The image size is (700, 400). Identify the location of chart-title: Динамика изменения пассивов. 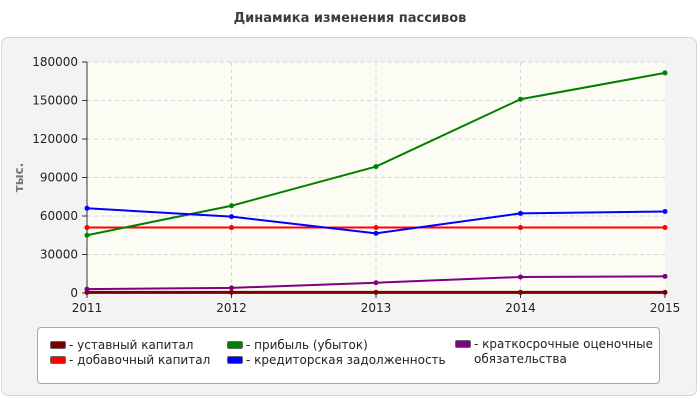
(350, 18).